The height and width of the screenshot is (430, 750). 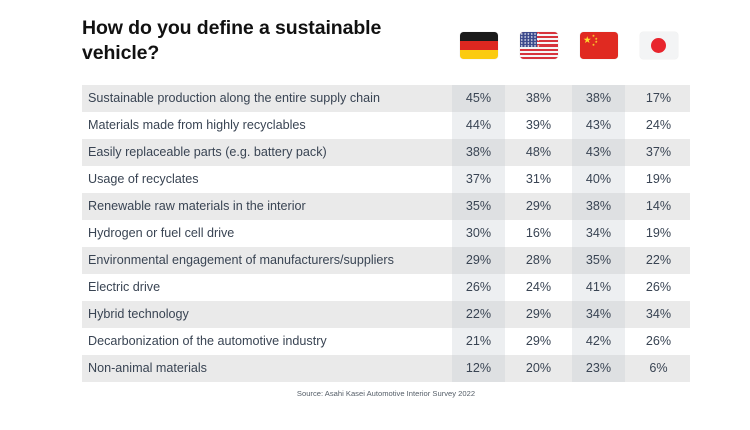 I want to click on column-header-japan, so click(x=658, y=45).